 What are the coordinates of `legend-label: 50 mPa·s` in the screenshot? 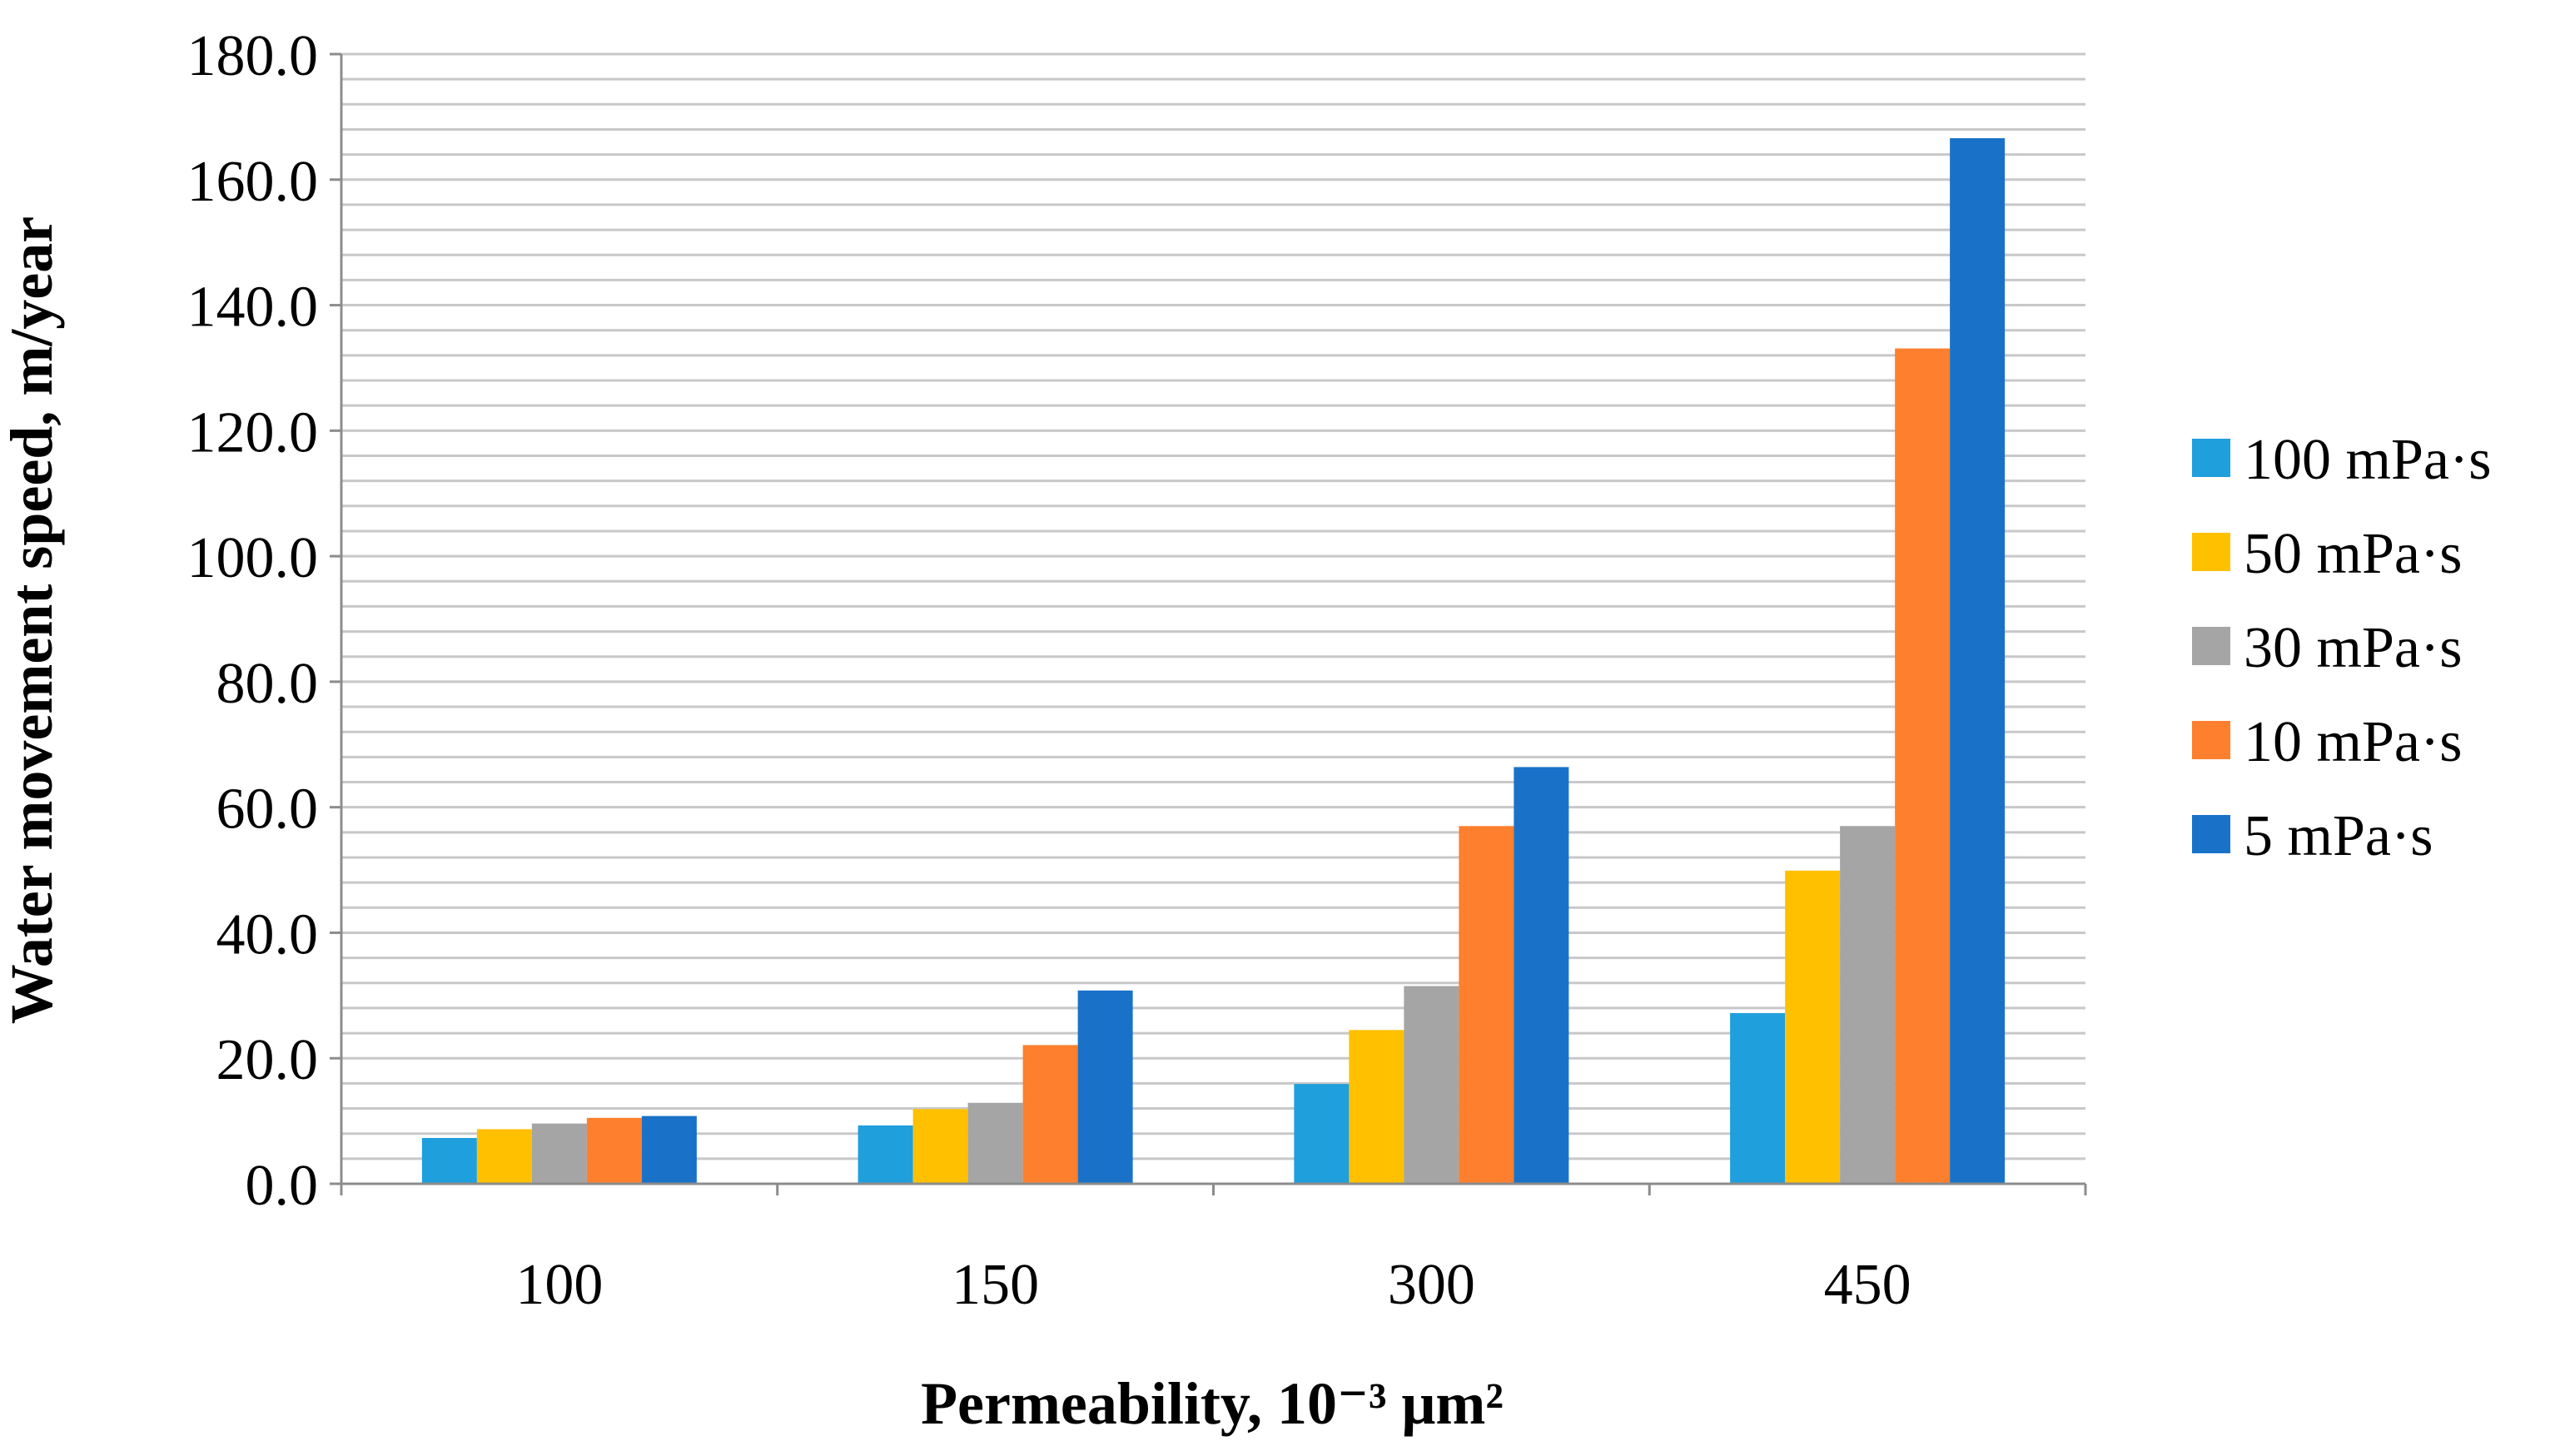 It's located at (2353, 554).